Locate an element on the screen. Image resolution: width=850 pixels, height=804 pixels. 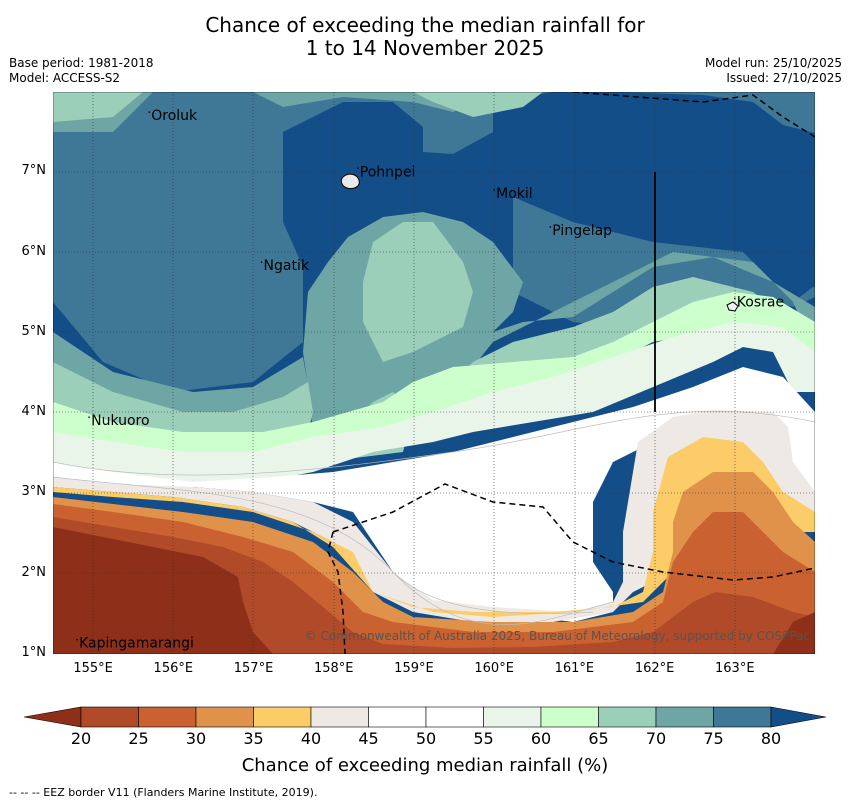
colorbar-tick-label: 20 is located at coordinates (81, 738).